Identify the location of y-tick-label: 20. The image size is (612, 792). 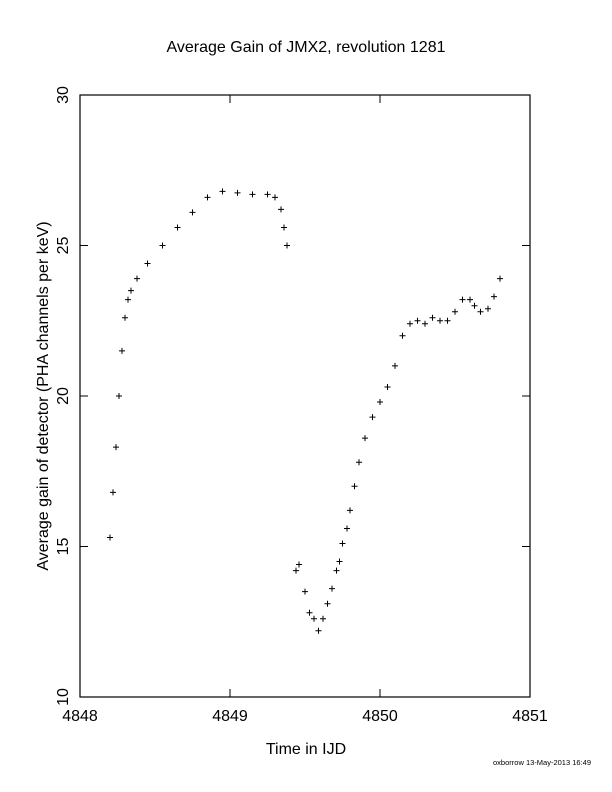
(63, 396).